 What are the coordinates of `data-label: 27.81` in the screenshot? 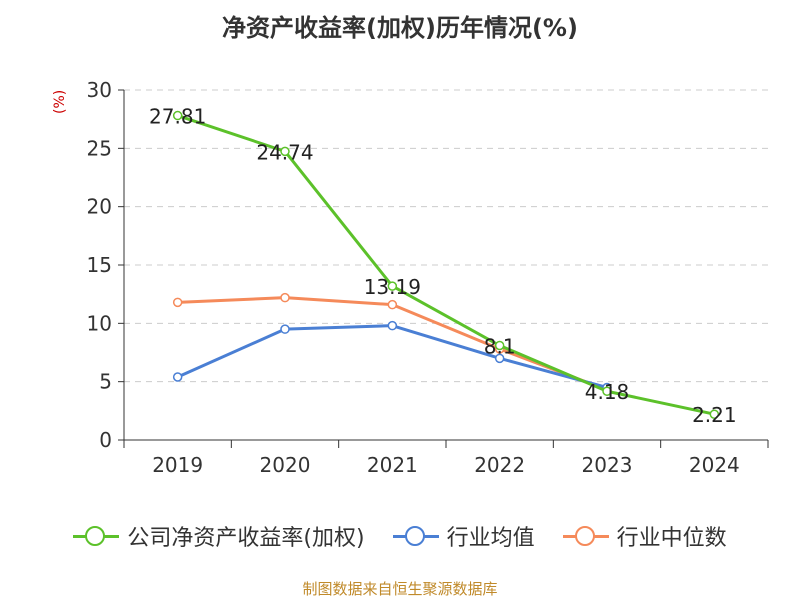 It's located at (177, 117).